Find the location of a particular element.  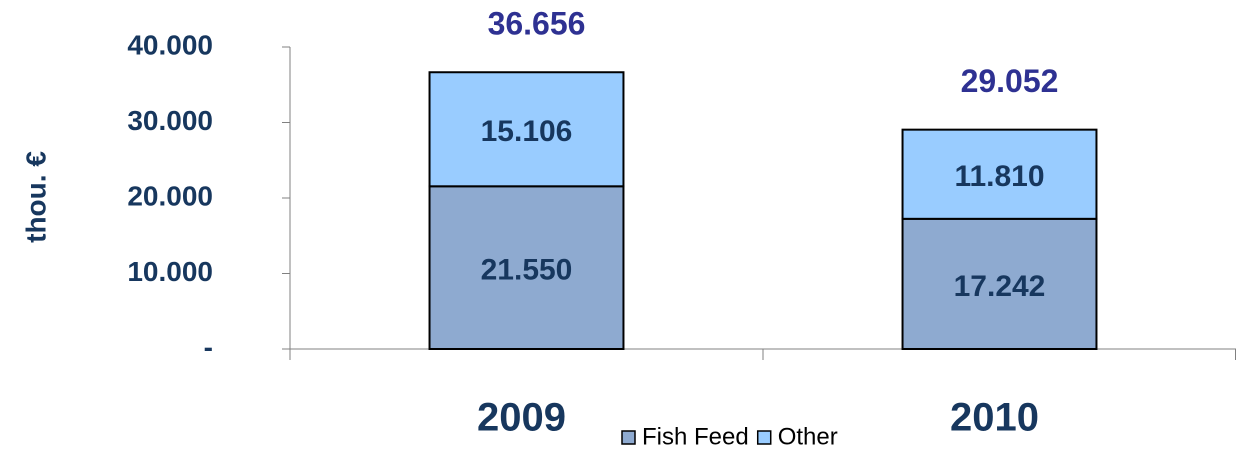

segment-label: 15.106 is located at coordinates (527, 131).